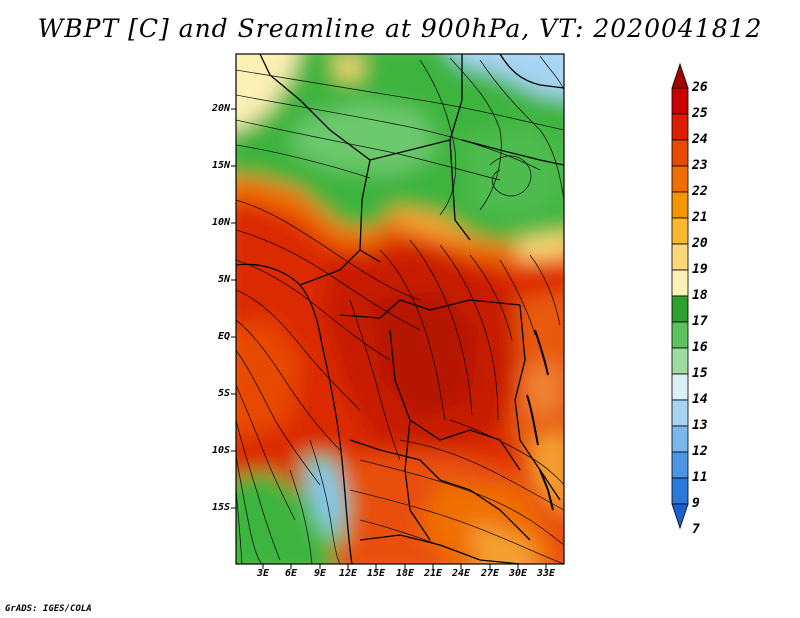 This screenshot has height=618, width=800. I want to click on lon-label-27e: 27E, so click(490, 573).